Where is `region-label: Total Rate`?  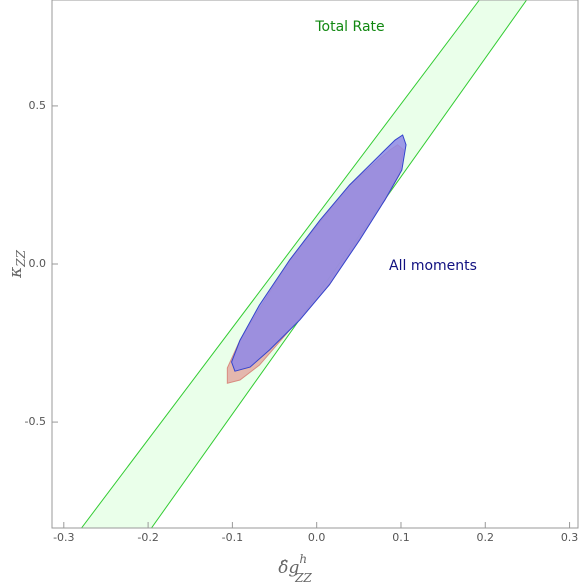 region-label: Total Rate is located at coordinates (349, 27).